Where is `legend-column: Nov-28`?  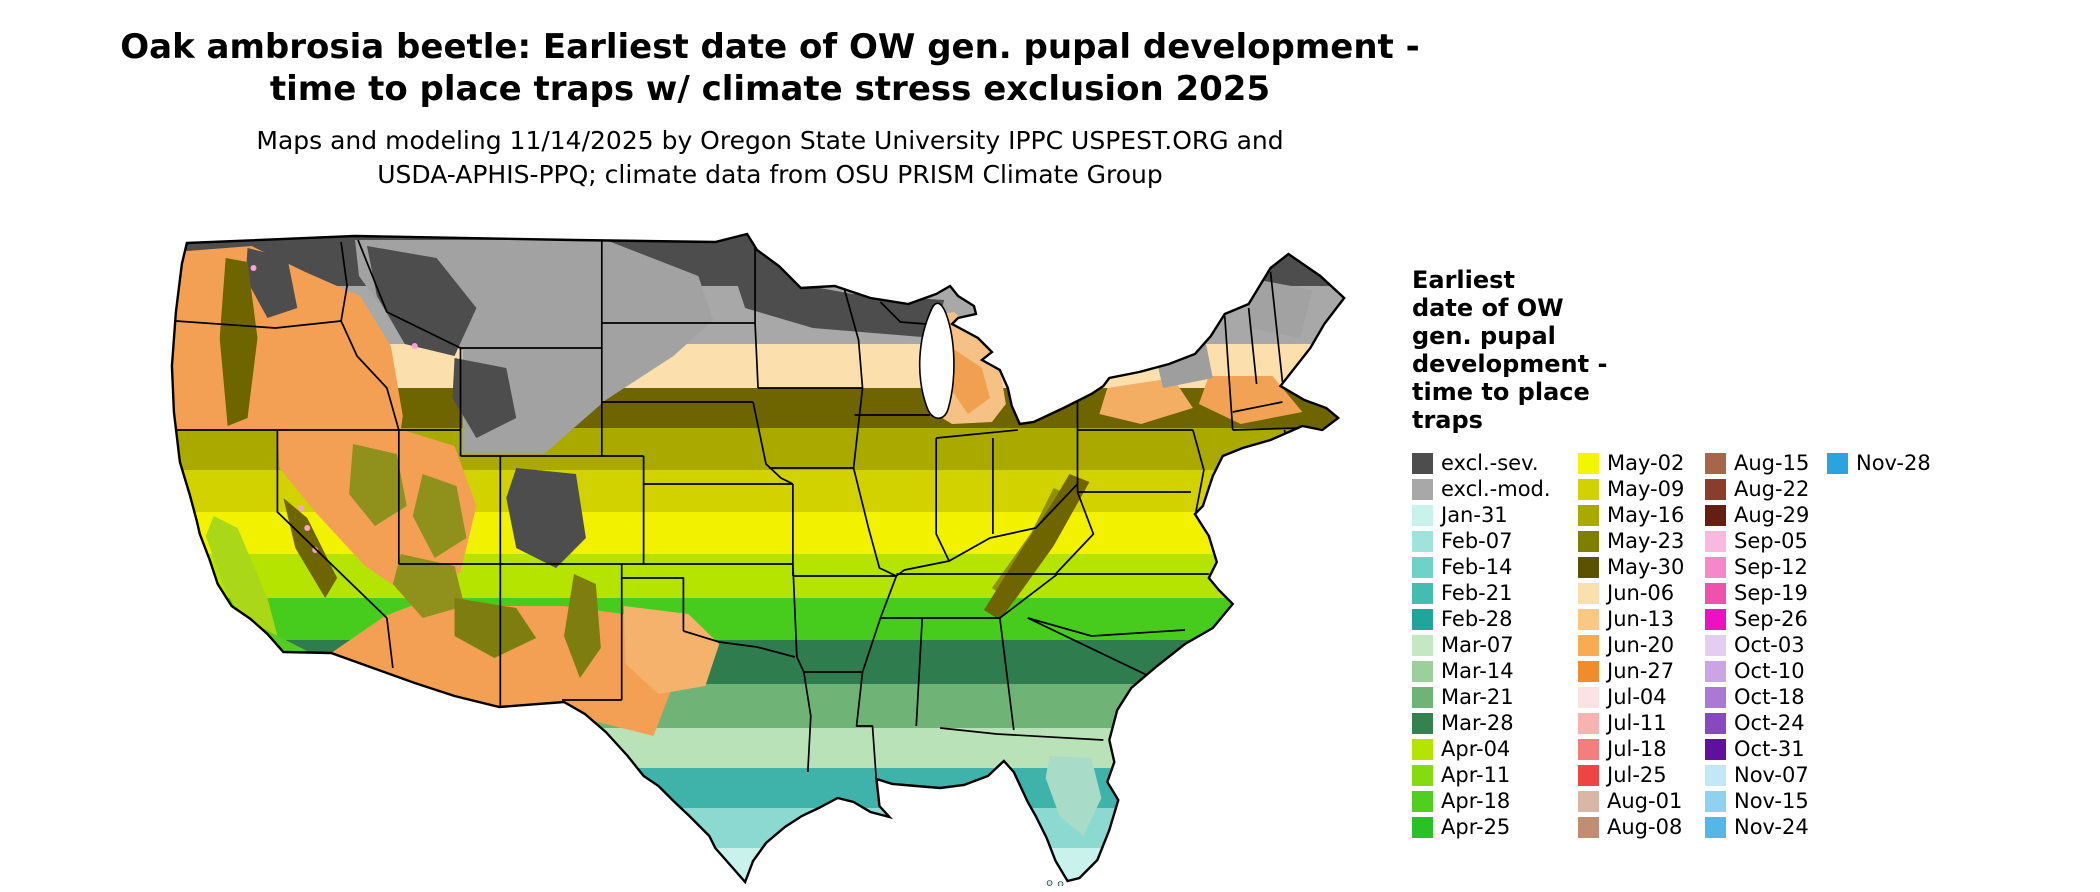
legend-column: Nov-28 is located at coordinates (1882, 463).